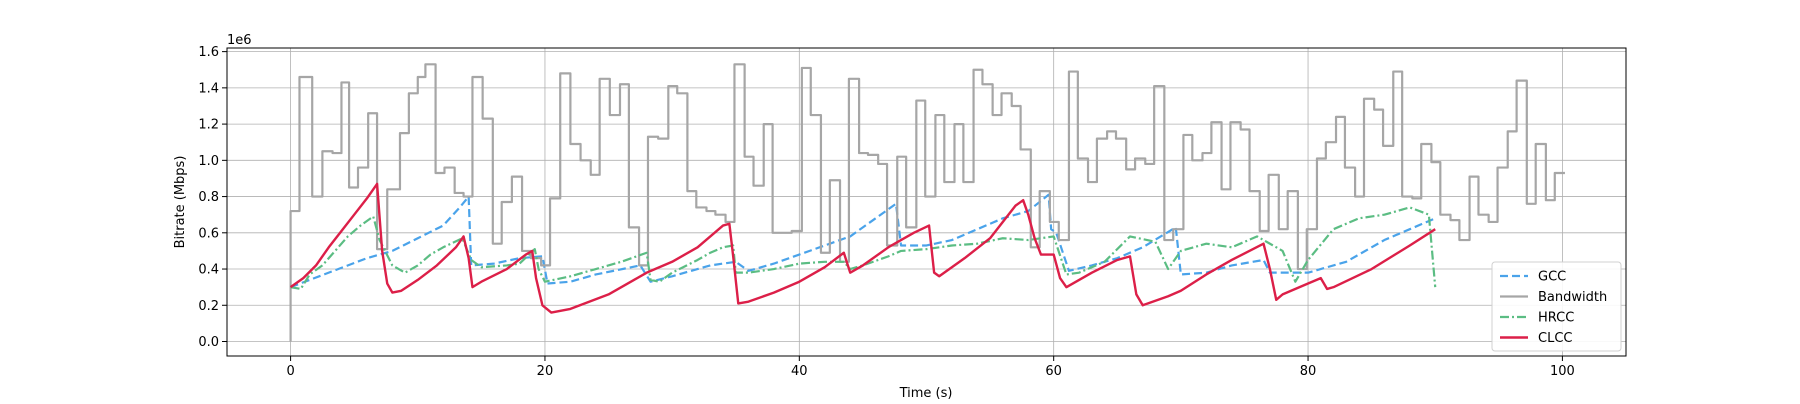  I want to click on y-tick-label: 1.6, so click(208, 52).